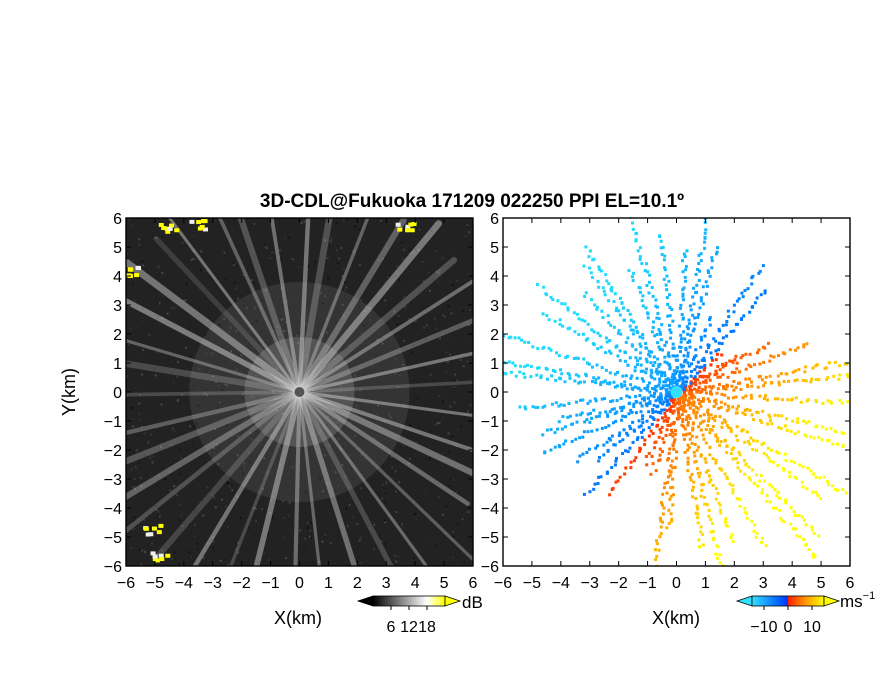 The width and height of the screenshot is (880, 680). I want to click on x-tick-label: 4, so click(792, 583).